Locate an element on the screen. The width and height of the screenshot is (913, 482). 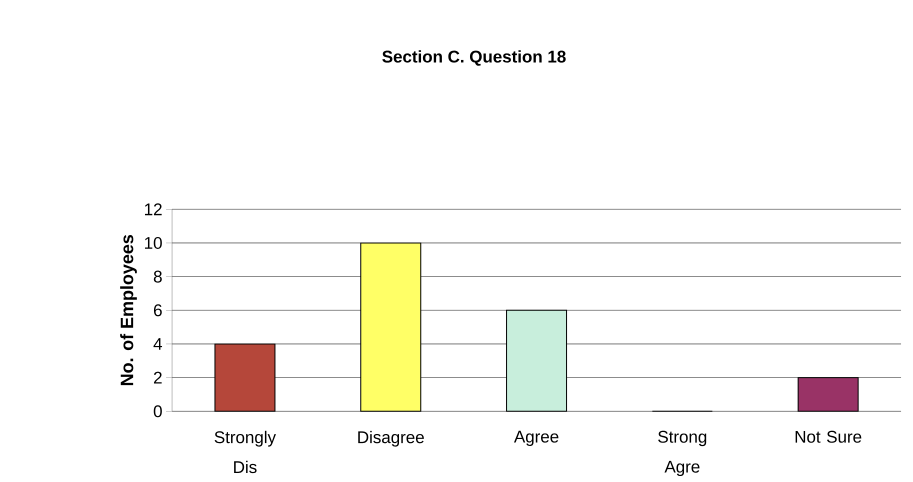
y-tick-label: 2 is located at coordinates (158, 378).